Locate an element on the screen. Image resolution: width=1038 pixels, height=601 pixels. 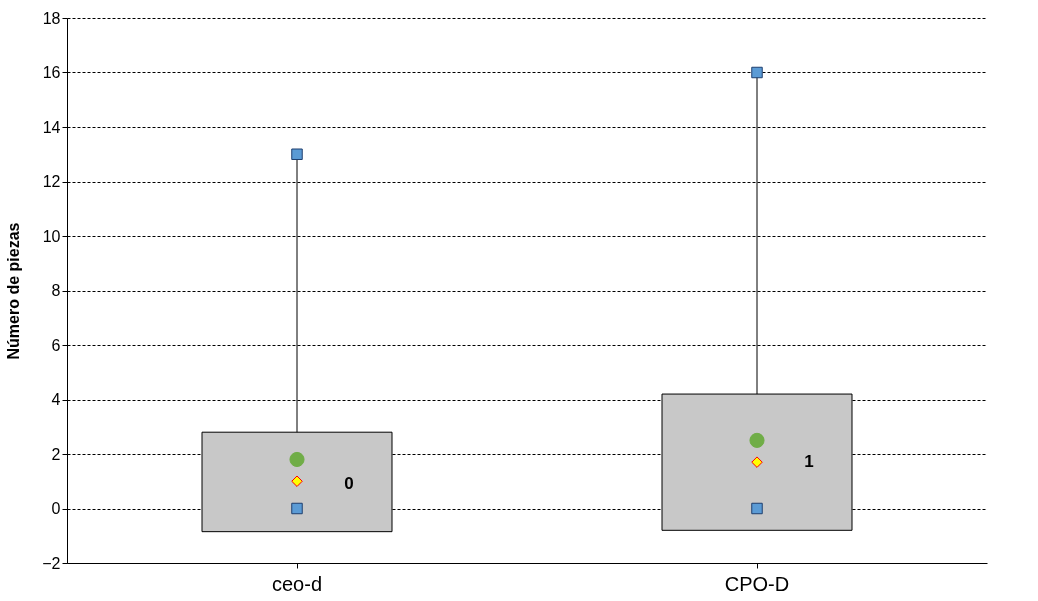
y-tick-label: 8 is located at coordinates (56, 290).